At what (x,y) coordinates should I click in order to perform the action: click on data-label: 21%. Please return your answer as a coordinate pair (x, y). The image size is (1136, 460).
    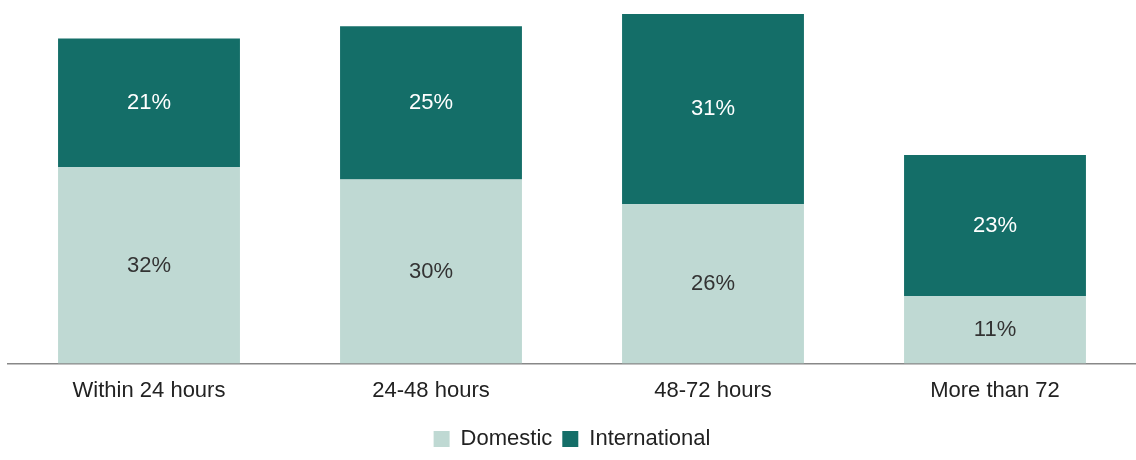
    Looking at the image, I should click on (149, 101).